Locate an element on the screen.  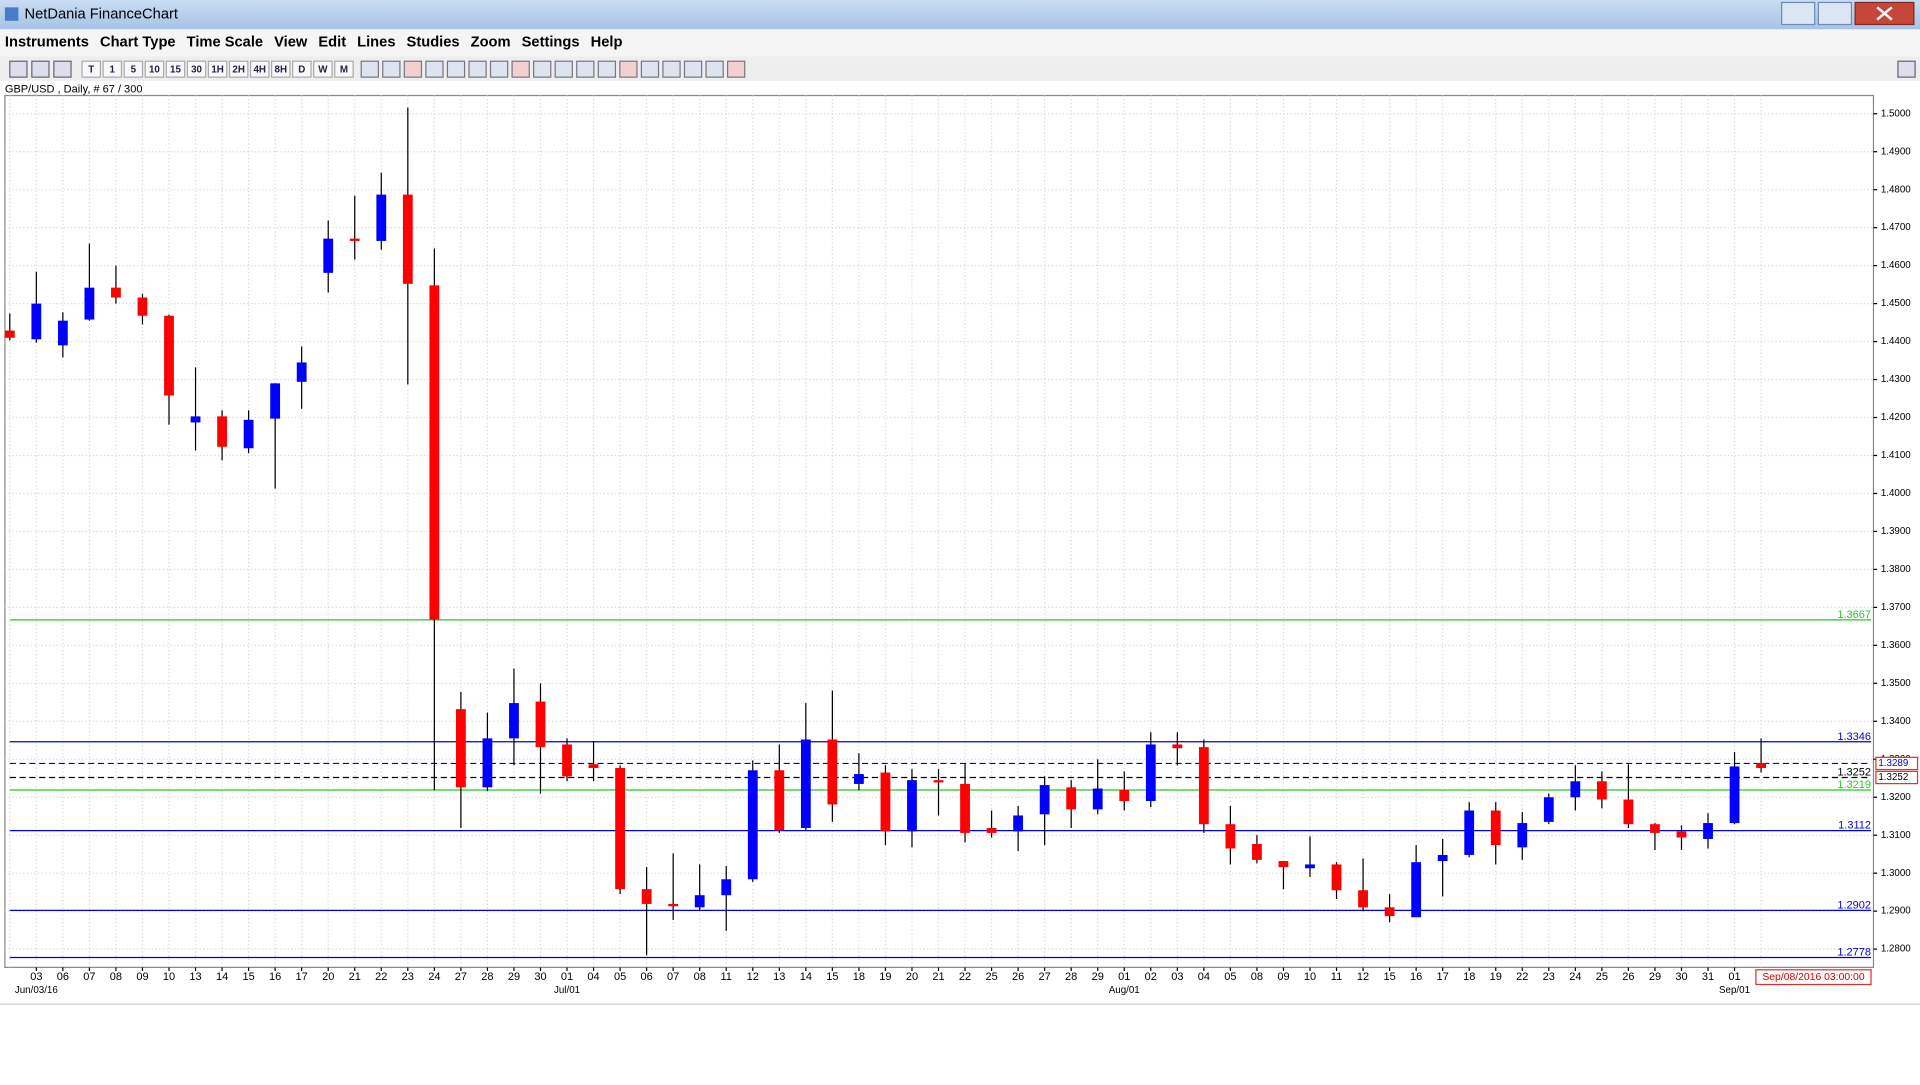
time-scale-label: 30 is located at coordinates (196, 69).